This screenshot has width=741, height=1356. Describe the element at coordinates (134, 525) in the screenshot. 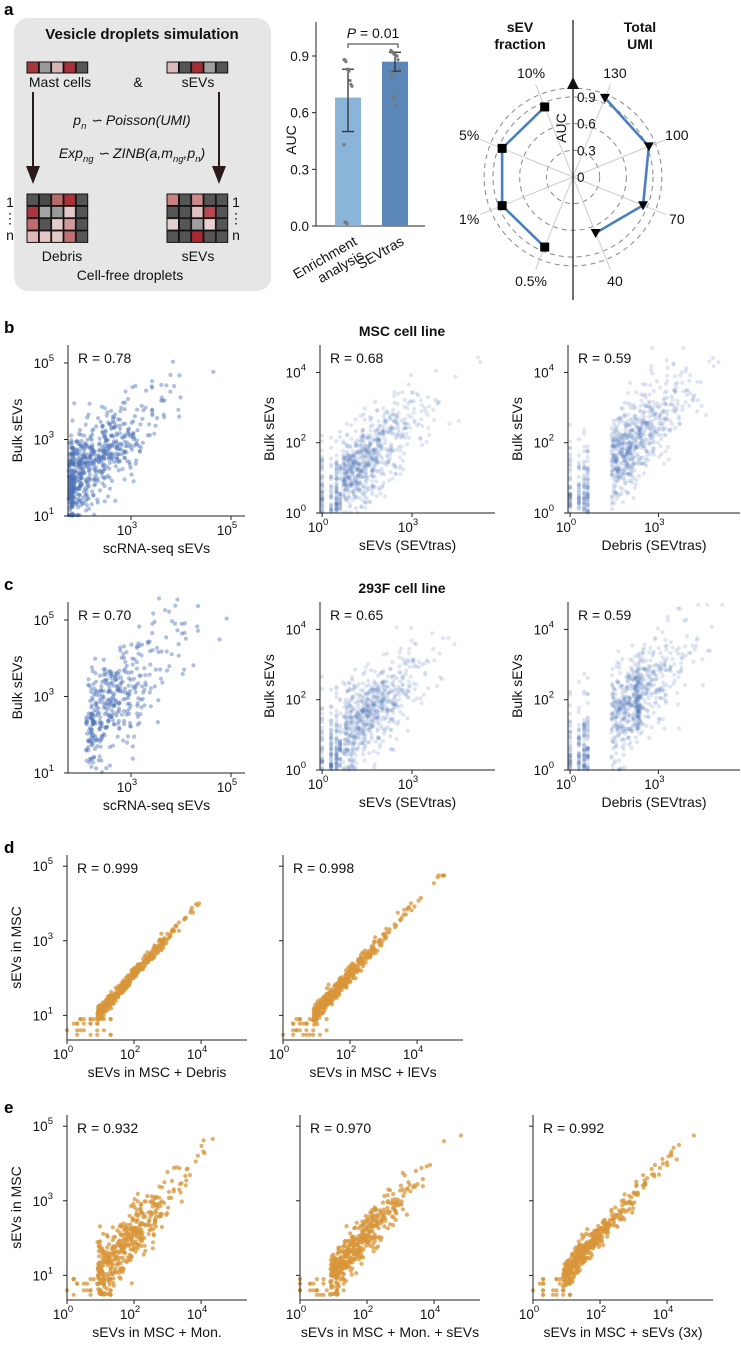

I see `tick-exponent: 3` at that location.